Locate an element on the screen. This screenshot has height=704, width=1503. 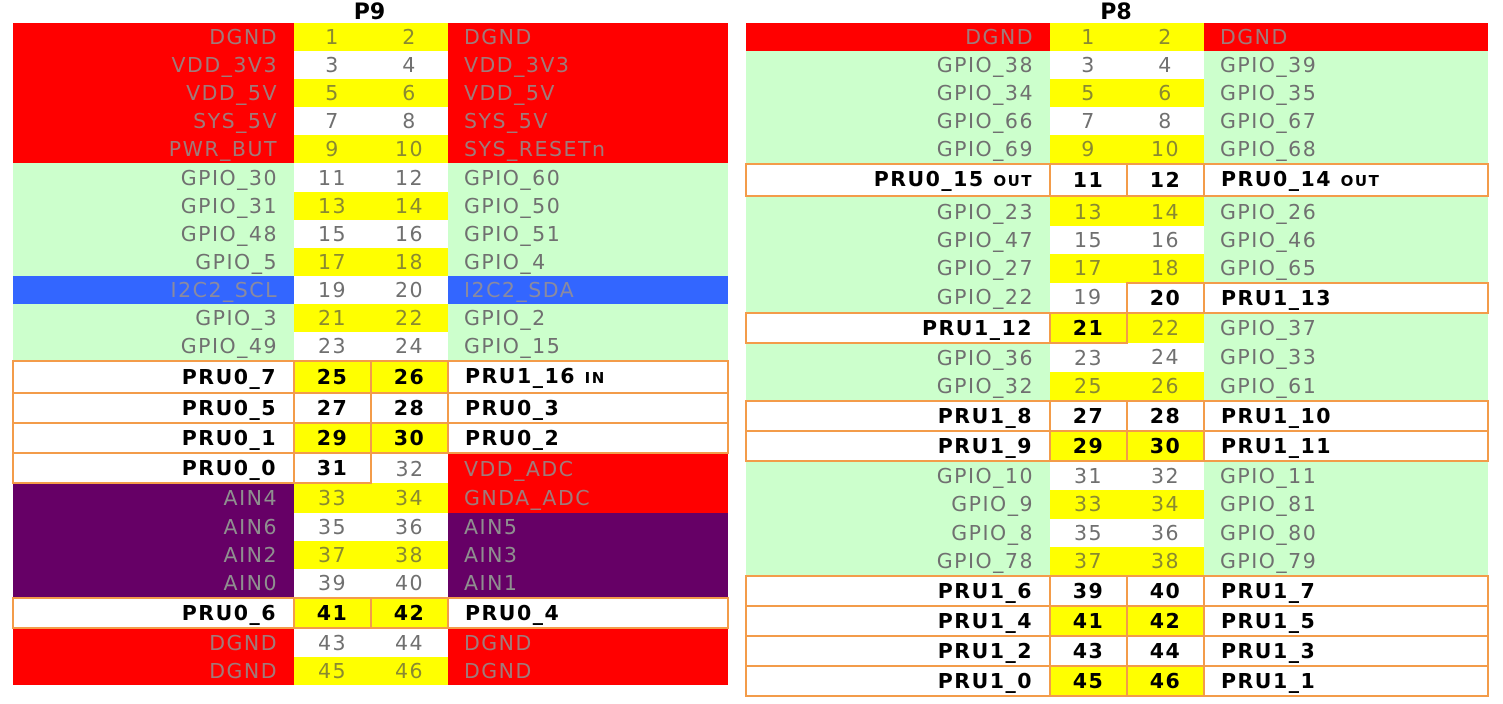
pin-name-right-text: PRU1_5 is located at coordinates (1269, 620).